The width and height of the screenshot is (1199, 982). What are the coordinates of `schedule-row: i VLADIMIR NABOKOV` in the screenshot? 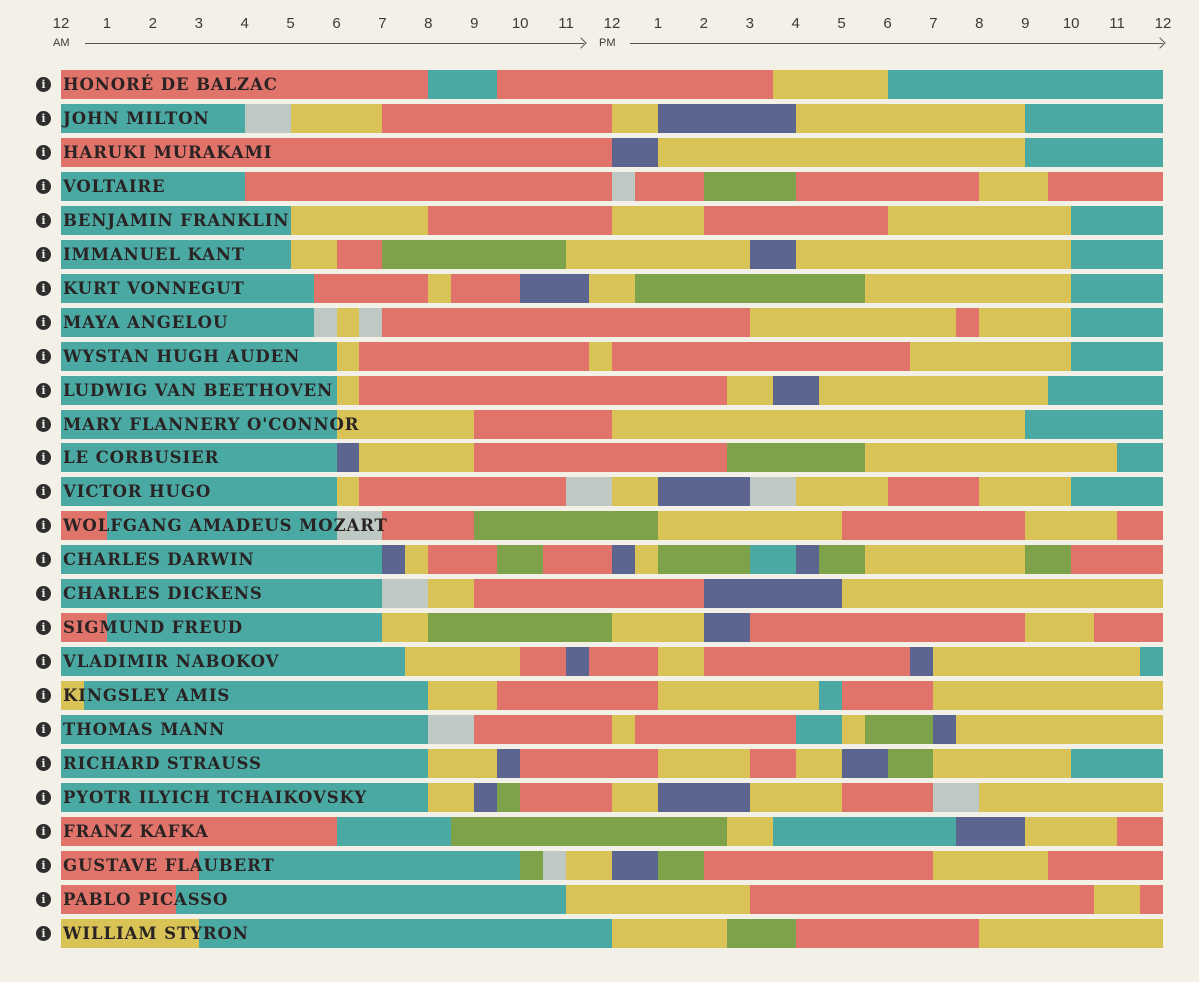 It's located at (599, 662).